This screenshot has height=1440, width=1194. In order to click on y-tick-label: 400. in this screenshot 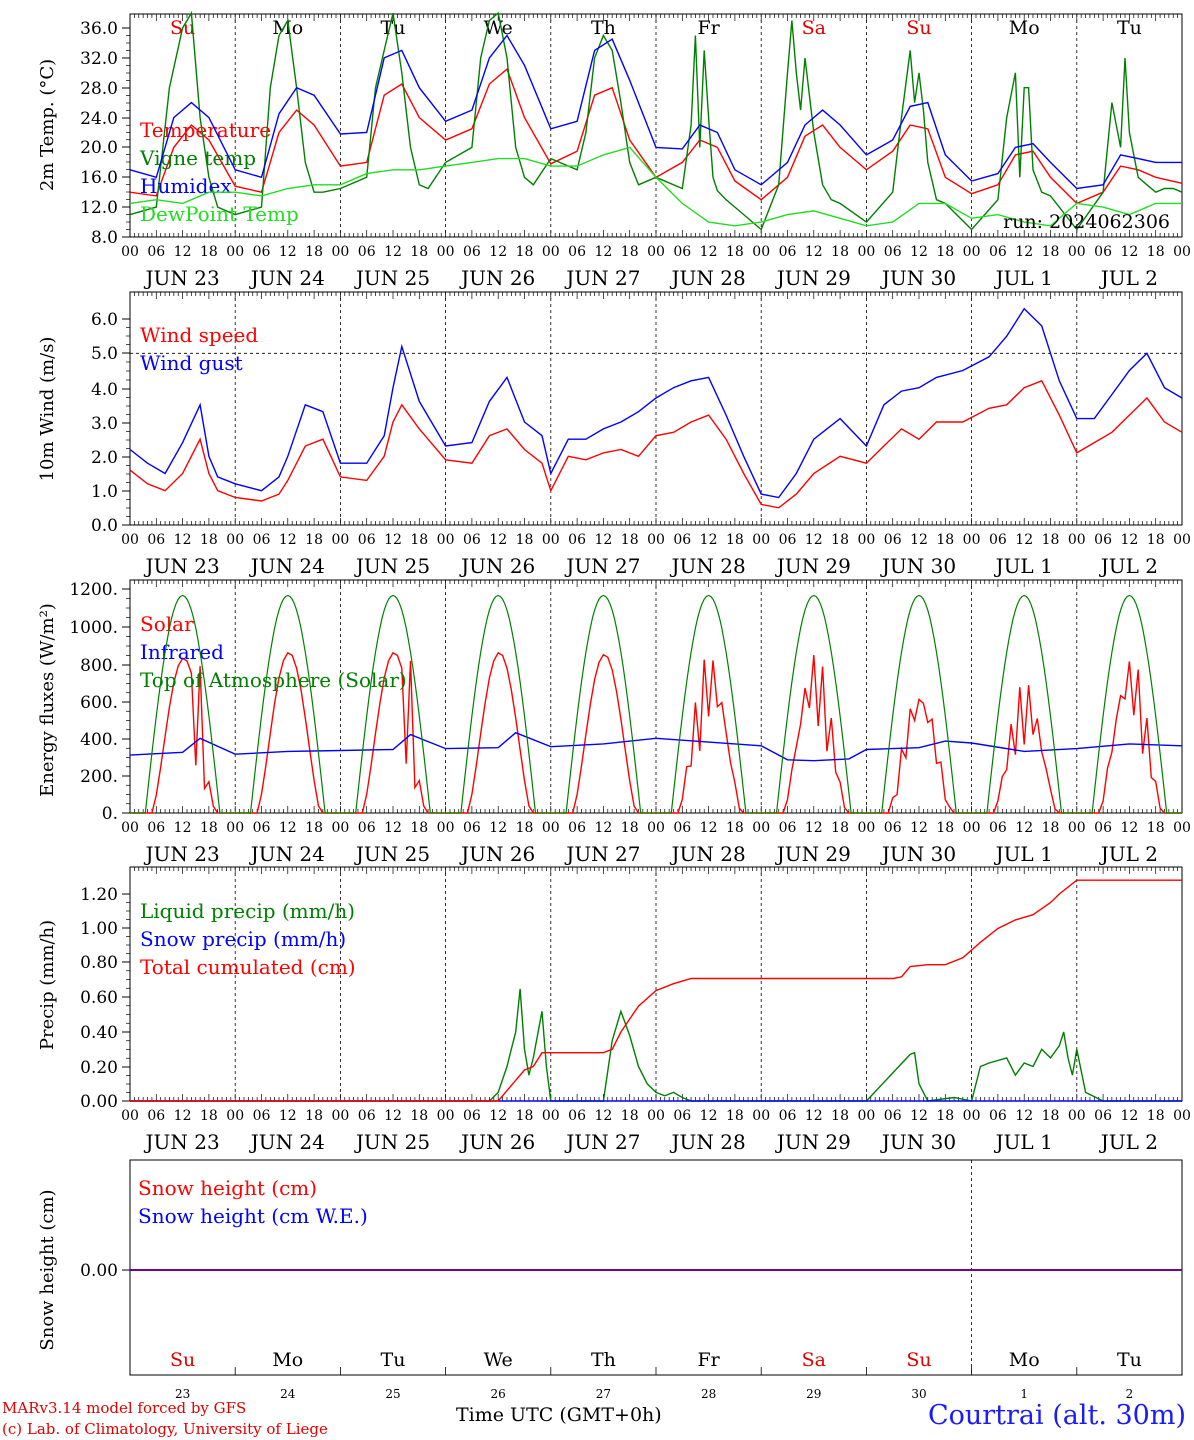, I will do `click(99, 740)`.